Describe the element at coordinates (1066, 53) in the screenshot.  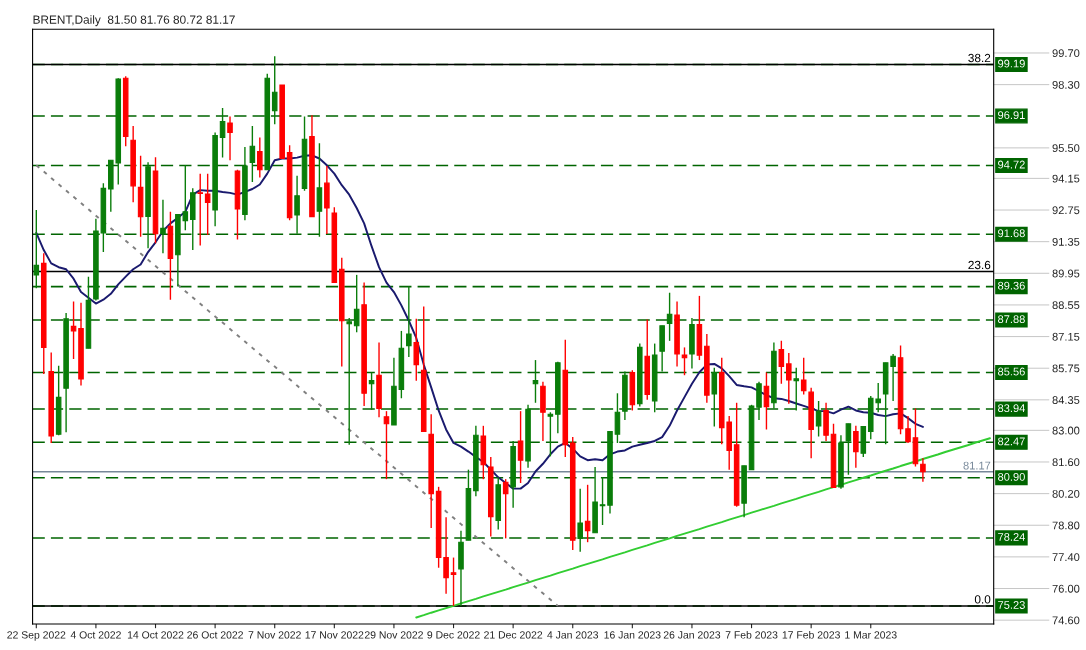
I see `y-tick-label: 99.70` at that location.